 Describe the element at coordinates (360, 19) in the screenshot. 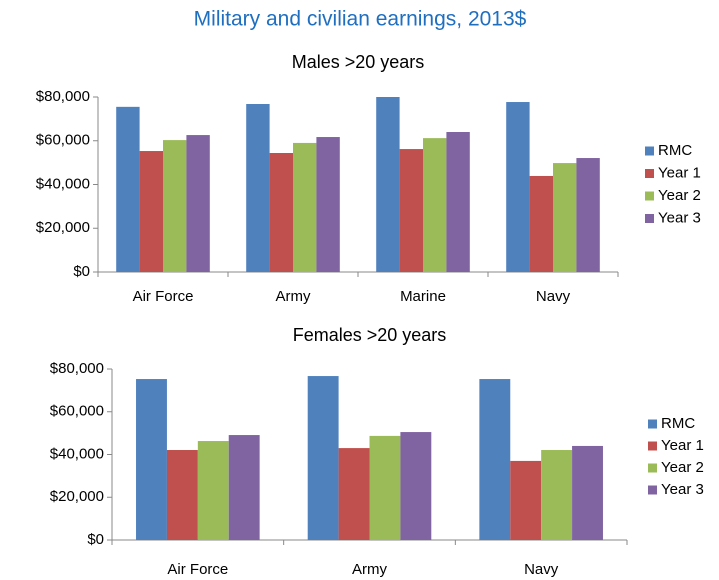

I see `page-title: Military and civilian earnings, 2013$` at that location.